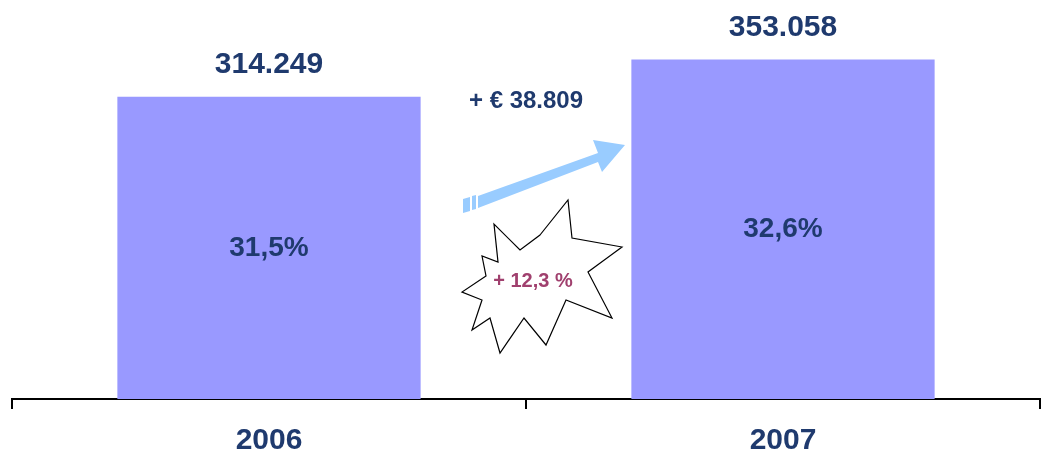 The height and width of the screenshot is (473, 1042). What do you see at coordinates (783, 25) in the screenshot?
I see `data-label: 353.058` at bounding box center [783, 25].